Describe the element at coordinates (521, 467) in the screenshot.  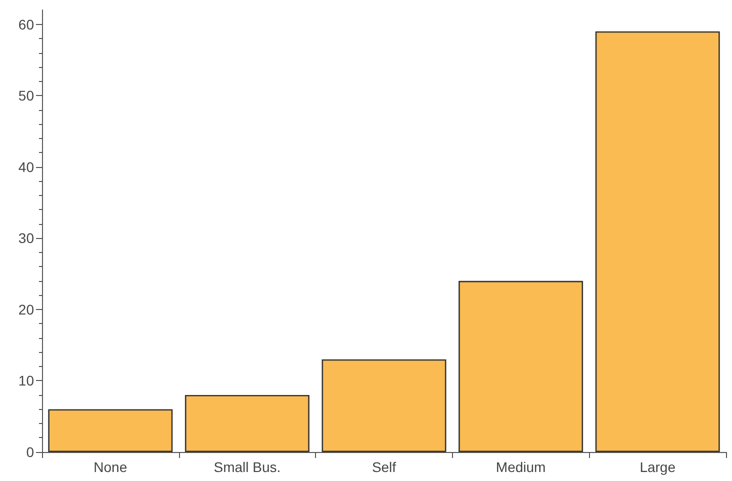
I see `x-tick-label: Medium` at that location.